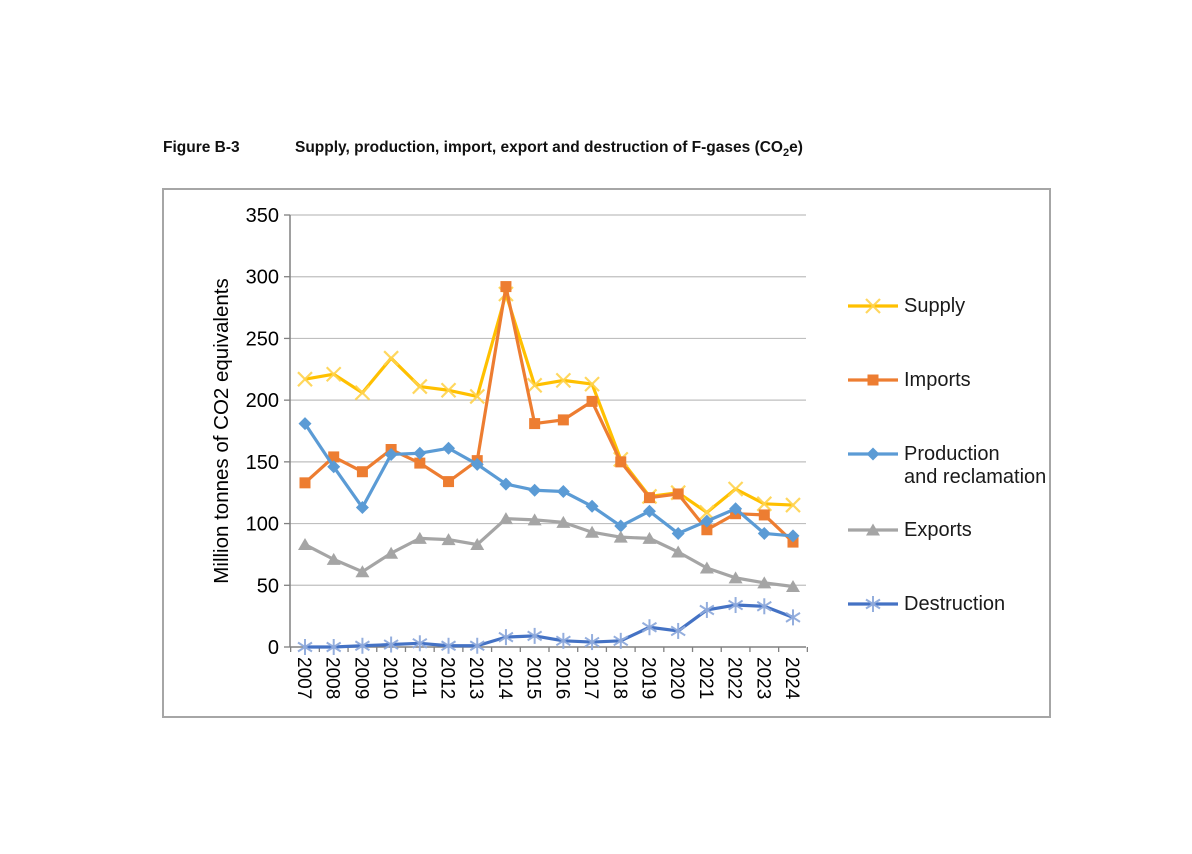  Describe the element at coordinates (590, 678) in the screenshot. I see `x-tick-label: 2017` at that location.